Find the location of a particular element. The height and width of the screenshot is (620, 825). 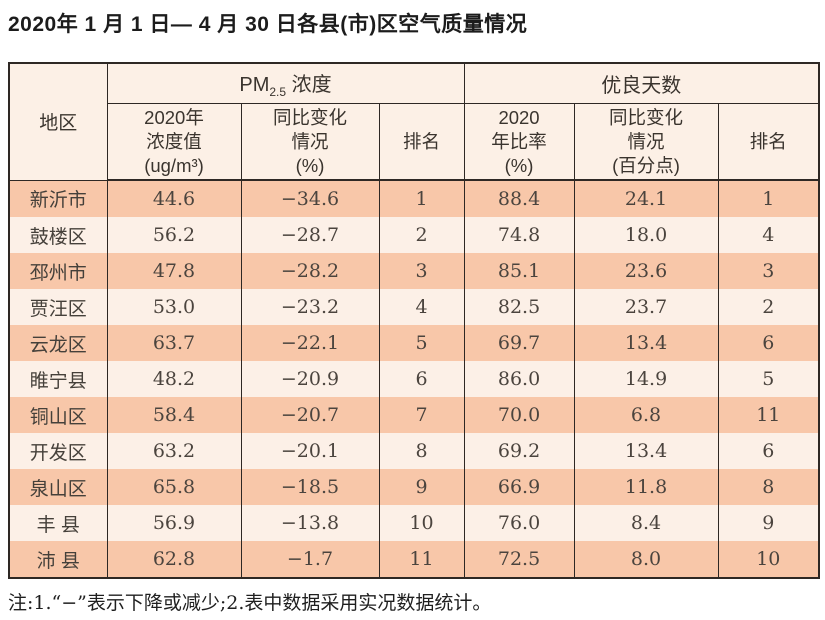

cell-region: 贾汪区 is located at coordinates (58, 307).